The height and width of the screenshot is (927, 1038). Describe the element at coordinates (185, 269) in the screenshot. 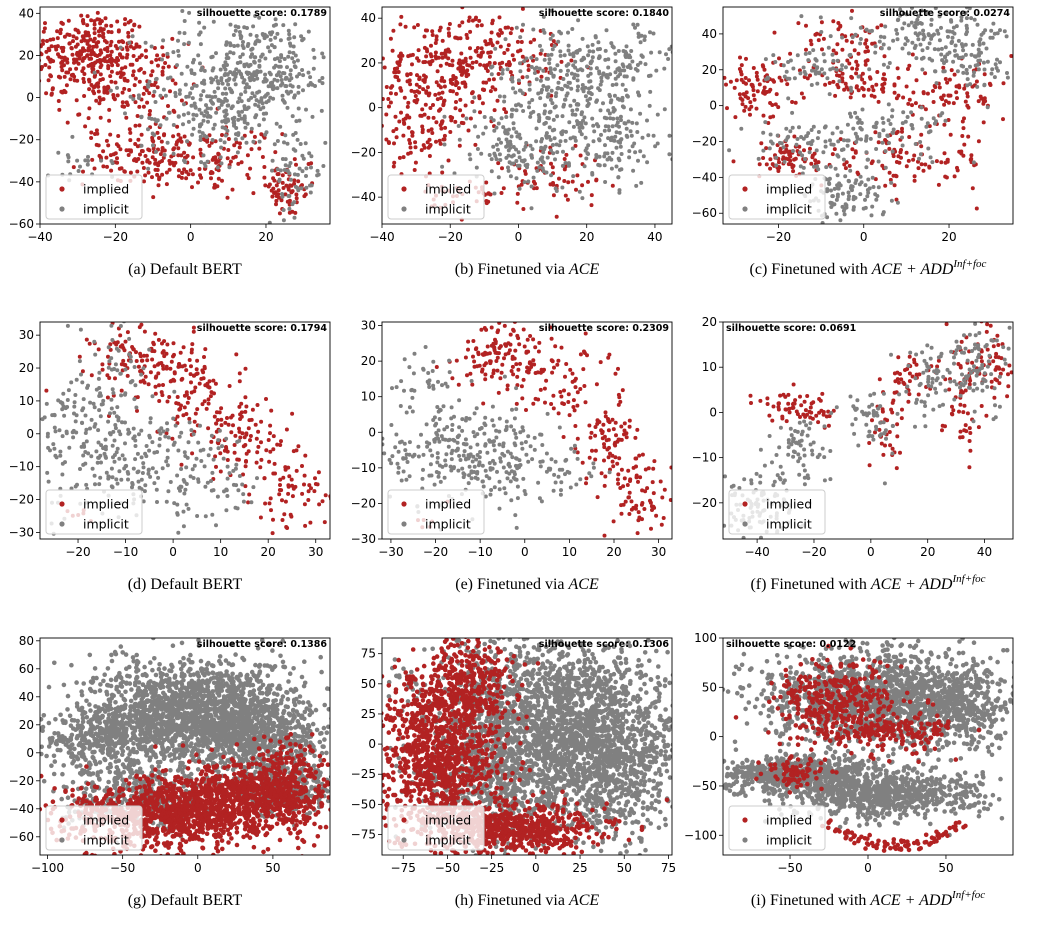

I see `subfigure-caption: (a) Default BERT` at that location.